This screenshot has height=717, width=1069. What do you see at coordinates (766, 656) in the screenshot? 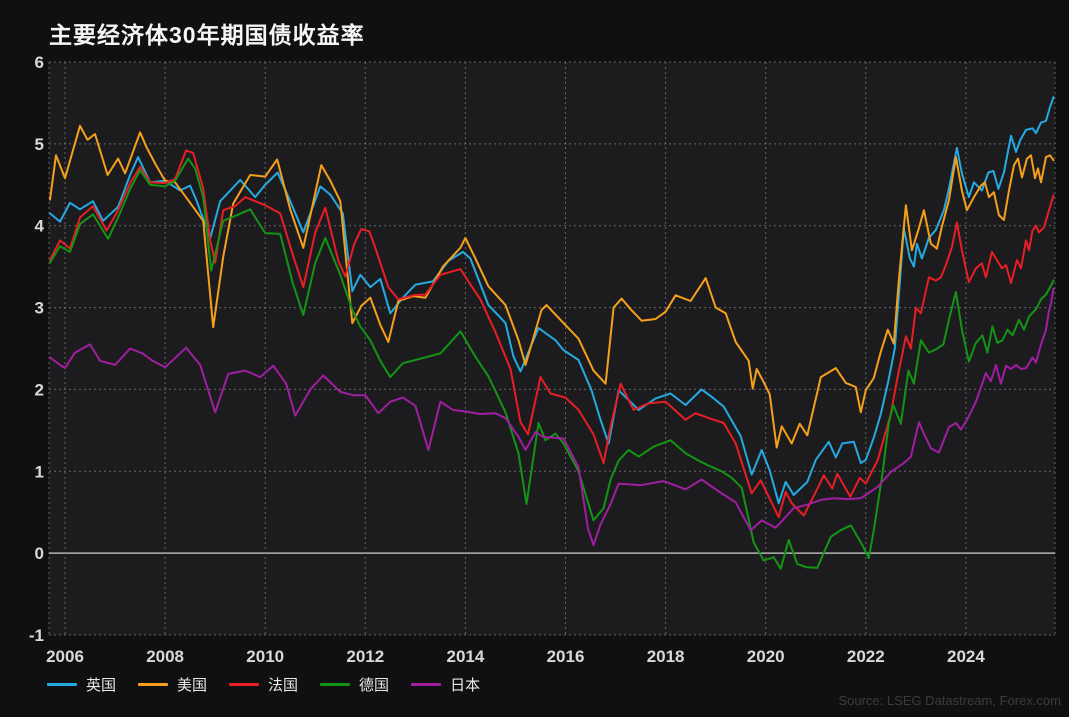
I see `x-axis-label: 2020` at bounding box center [766, 656].